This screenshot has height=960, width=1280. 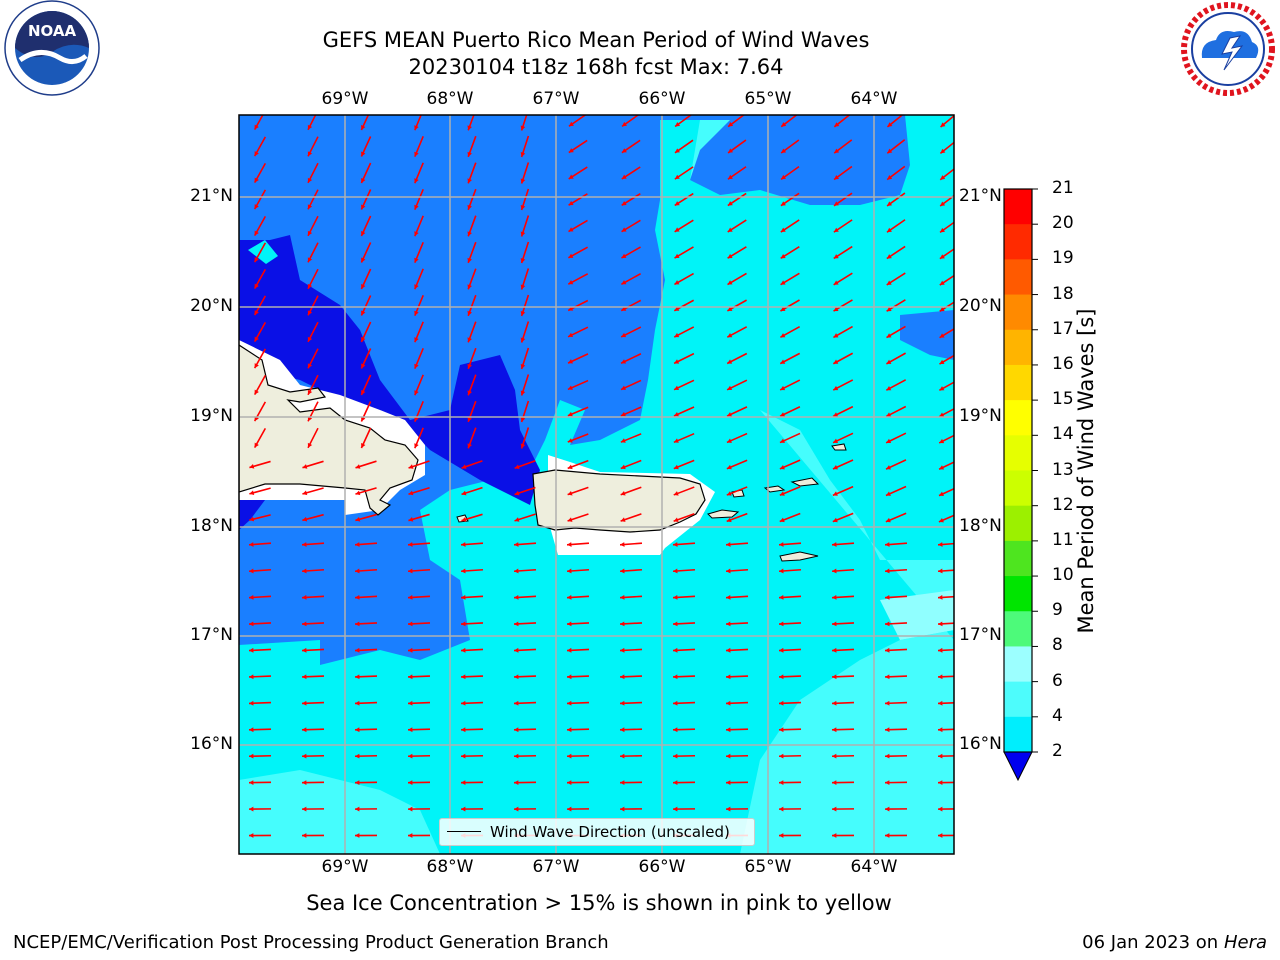 I want to click on lat-label-left: 18°N, so click(x=211, y=526).